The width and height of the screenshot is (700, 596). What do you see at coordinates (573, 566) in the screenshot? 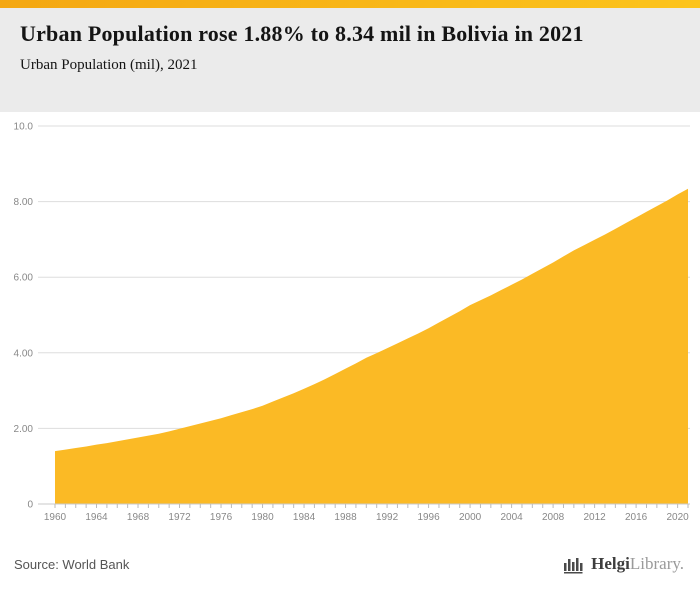
I see `helgilibrary-logo-icon` at bounding box center [573, 566].